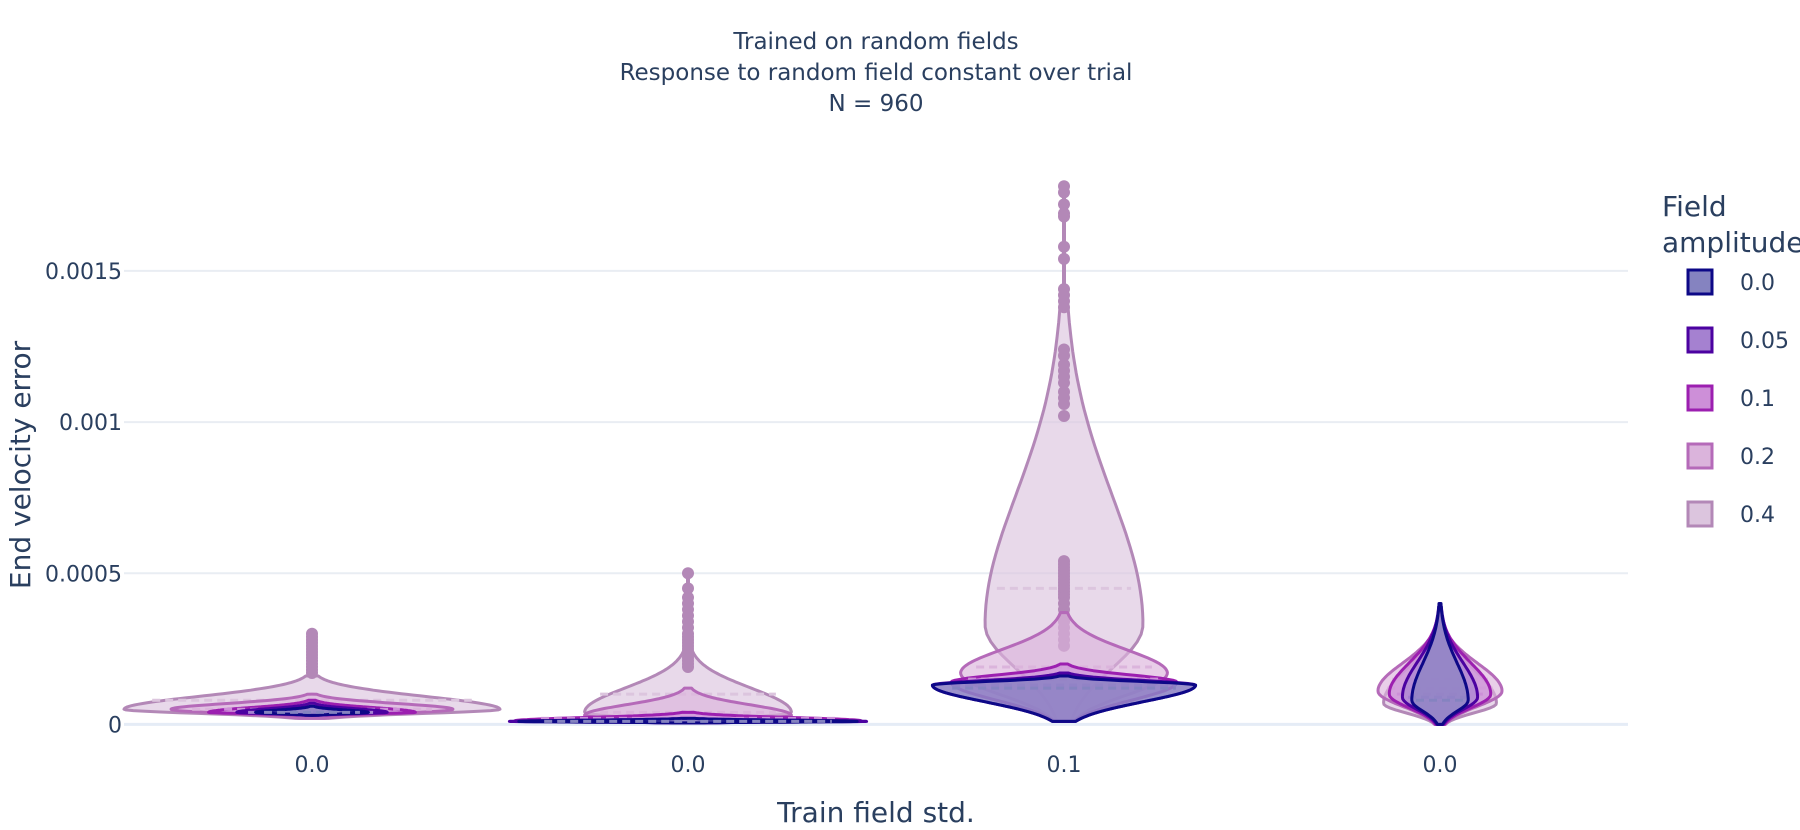 This screenshot has width=1800, height=830. What do you see at coordinates (876, 765) in the screenshot?
I see `x-tick-labels: 0.0 0.0 0.1 0.0` at bounding box center [876, 765].